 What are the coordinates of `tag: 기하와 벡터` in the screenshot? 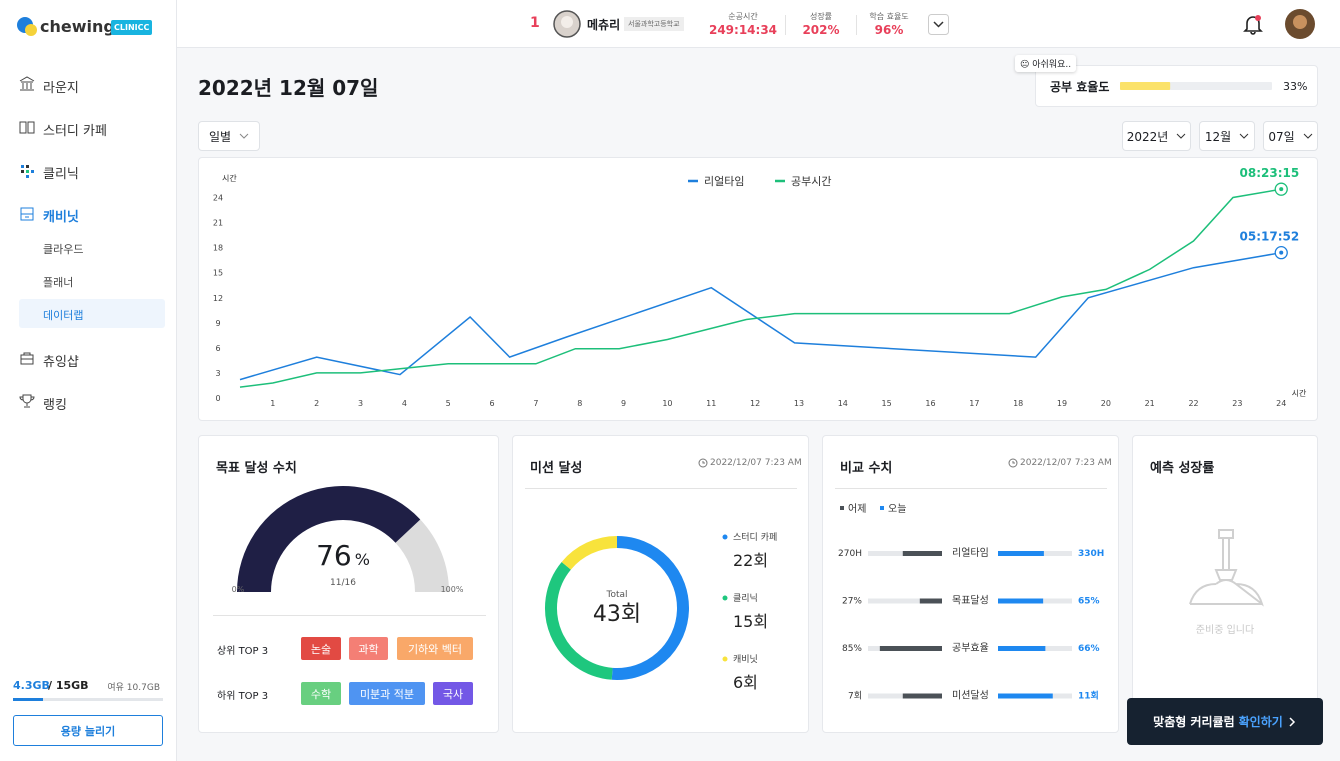 It's located at (435, 648).